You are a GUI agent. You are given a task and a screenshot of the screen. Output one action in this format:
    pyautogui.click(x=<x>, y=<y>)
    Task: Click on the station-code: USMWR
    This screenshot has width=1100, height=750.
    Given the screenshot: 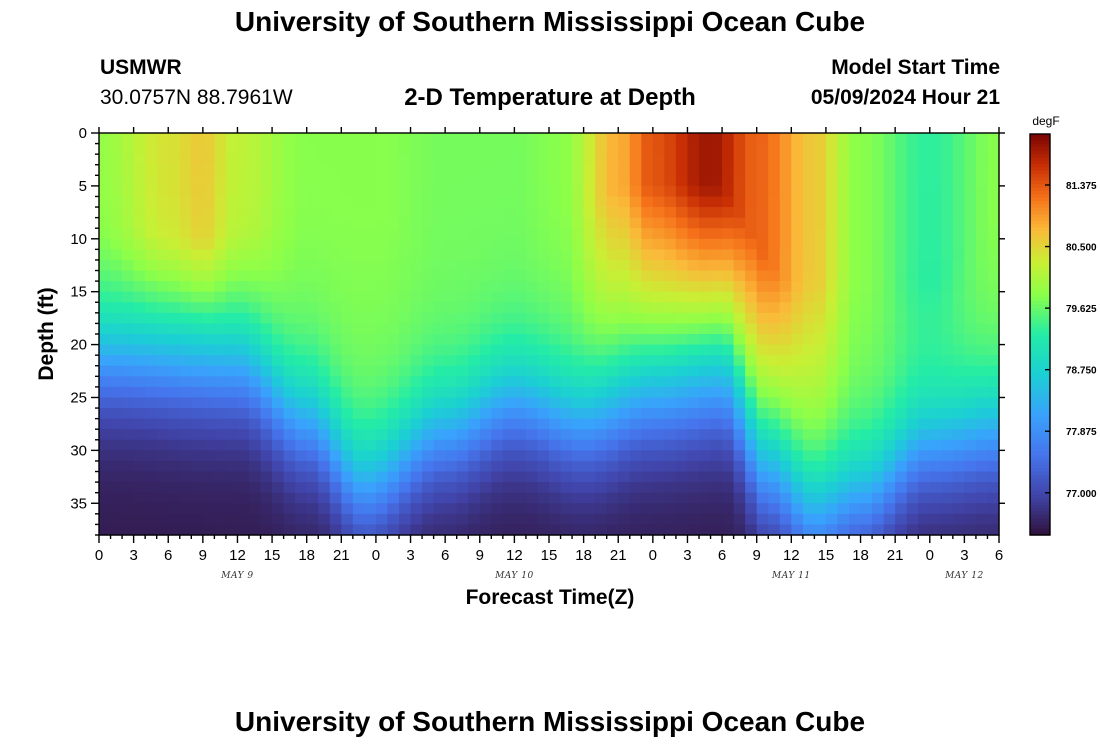 What is the action you would take?
    pyautogui.click(x=141, y=67)
    